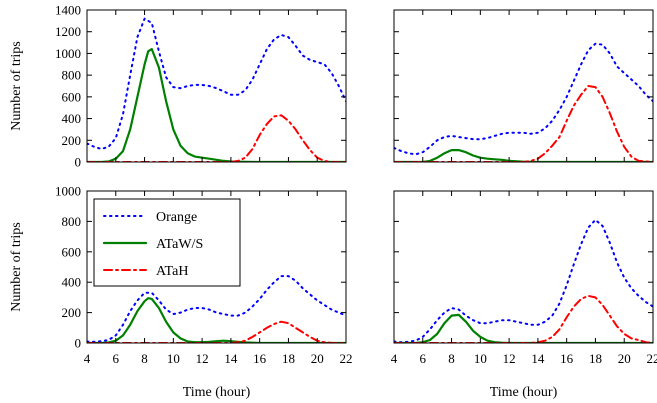  What do you see at coordinates (150, 217) in the screenshot?
I see `legend-item-orange: Orange` at bounding box center [150, 217].